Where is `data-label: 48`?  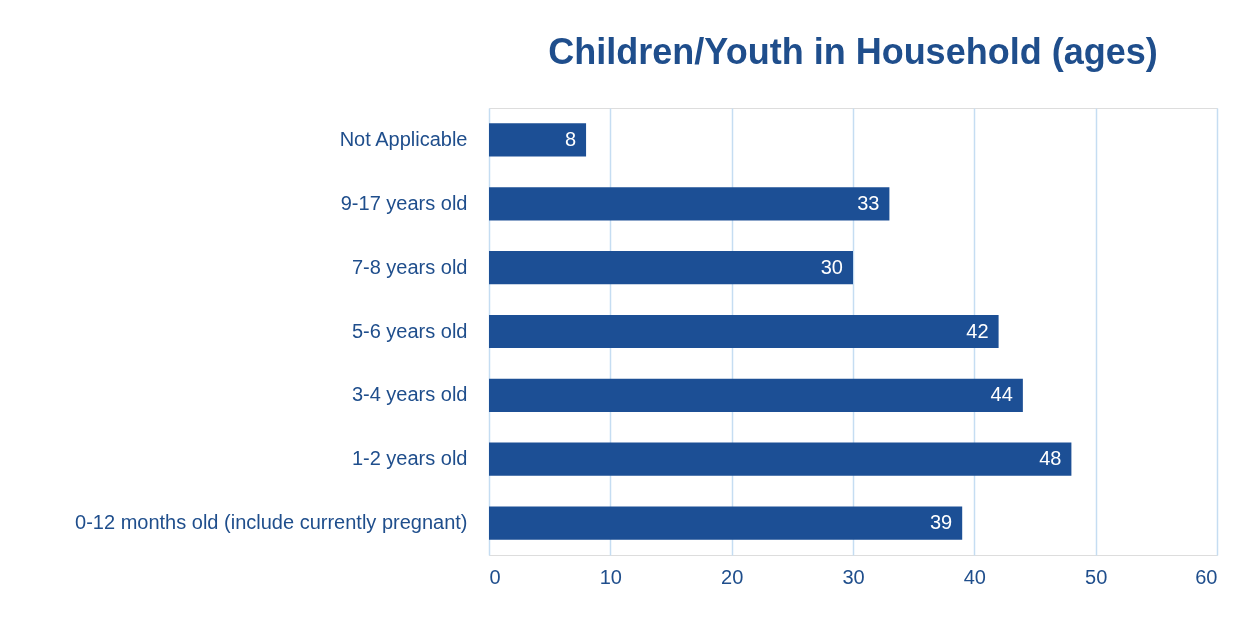
data-label: 48 is located at coordinates (1050, 458).